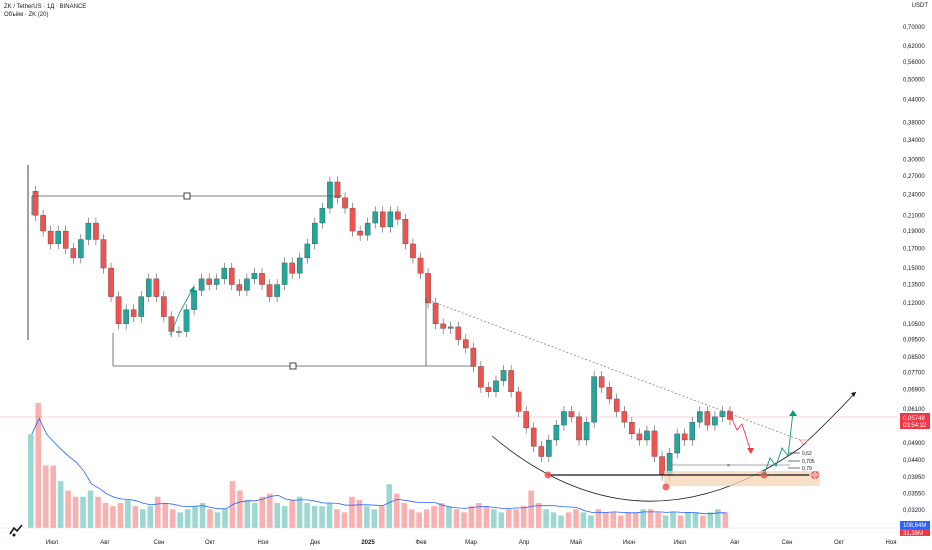  Describe the element at coordinates (914, 410) in the screenshot. I see `price-tick-label: 0,06100` at that location.